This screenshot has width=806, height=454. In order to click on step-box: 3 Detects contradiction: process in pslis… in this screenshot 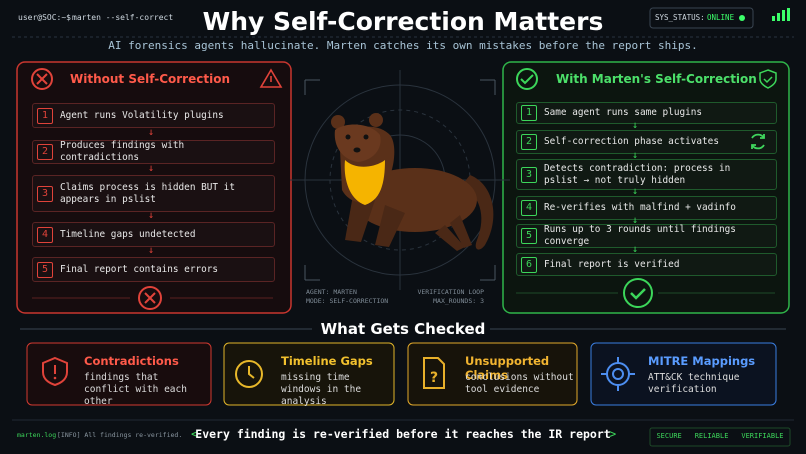, I will do `click(646, 174)`.